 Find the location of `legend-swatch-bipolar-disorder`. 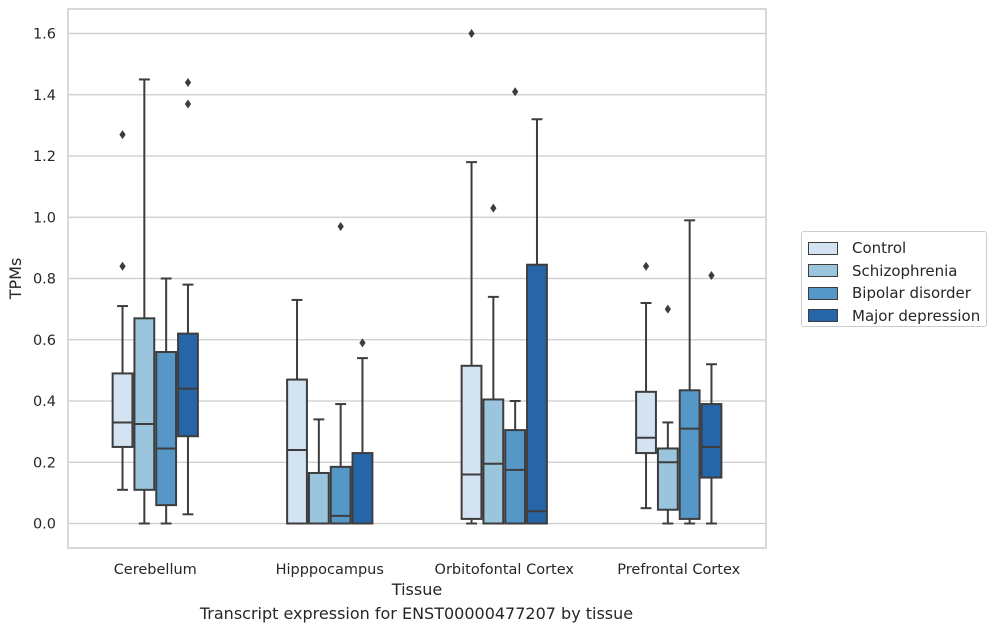

legend-swatch-bipolar-disorder is located at coordinates (823, 293).